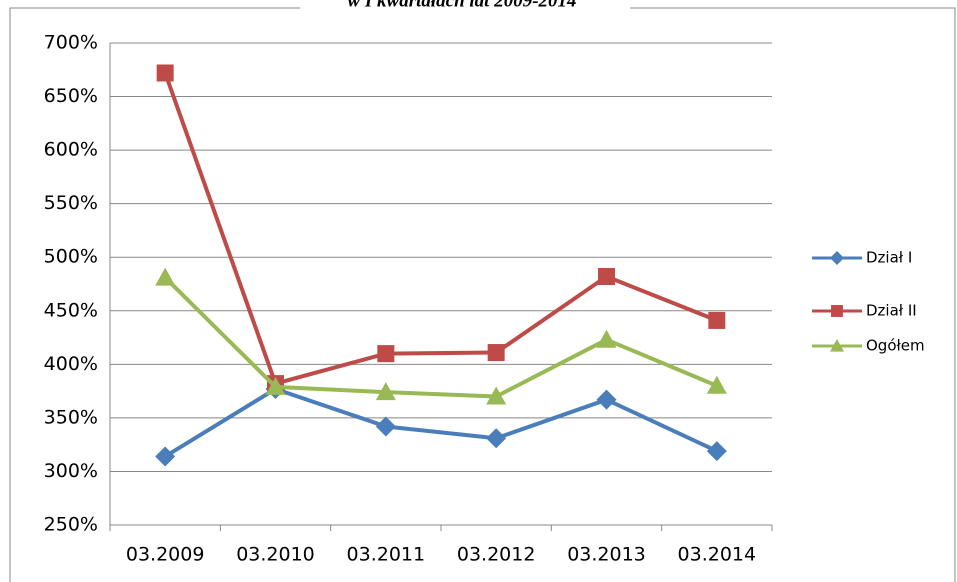  What do you see at coordinates (71, 471) in the screenshot?
I see `y-tick-label: 300%` at bounding box center [71, 471].